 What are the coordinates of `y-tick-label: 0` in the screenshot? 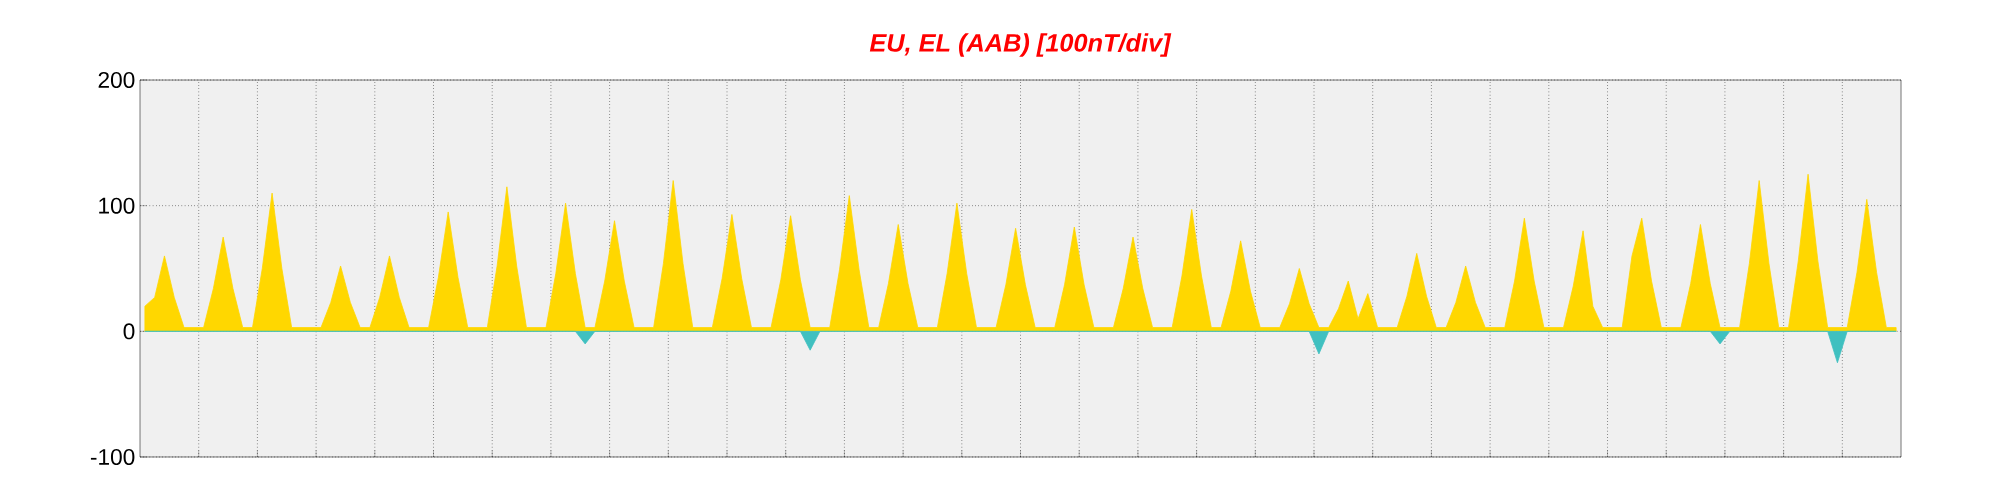 It's located at (129, 331).